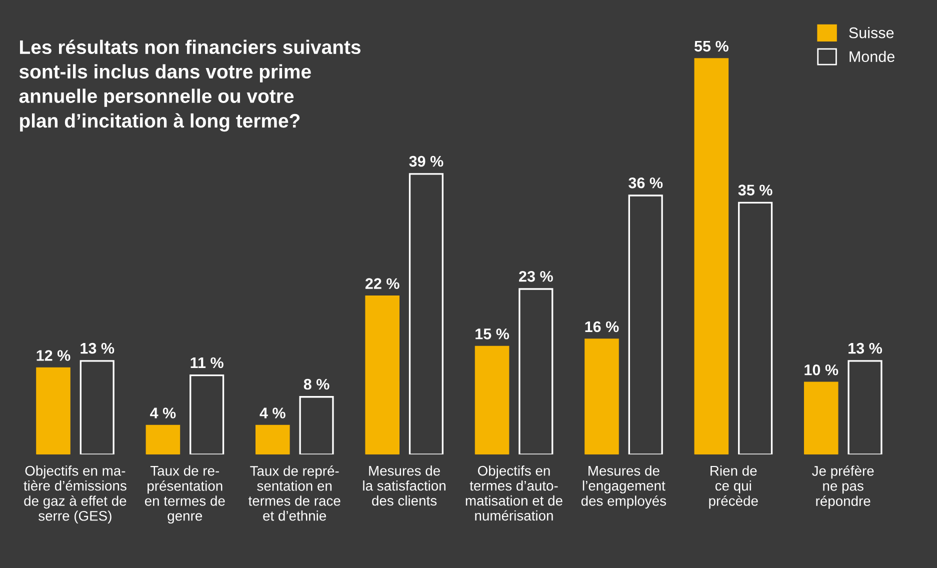 Image resolution: width=937 pixels, height=568 pixels. I want to click on x-tick-label: Objectifs en ma- tière d’émissions de gaz à effet de serre (GES), so click(75, 495).